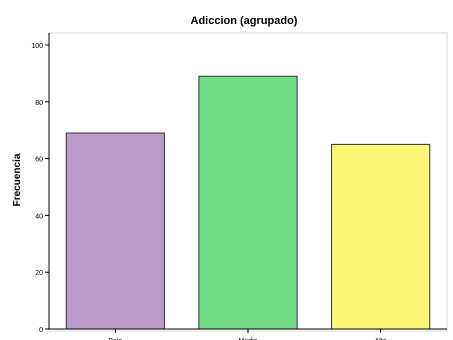 The width and height of the screenshot is (453, 340). Describe the element at coordinates (244, 21) in the screenshot. I see `chart-title: Adiccion (agrupado)` at that location.